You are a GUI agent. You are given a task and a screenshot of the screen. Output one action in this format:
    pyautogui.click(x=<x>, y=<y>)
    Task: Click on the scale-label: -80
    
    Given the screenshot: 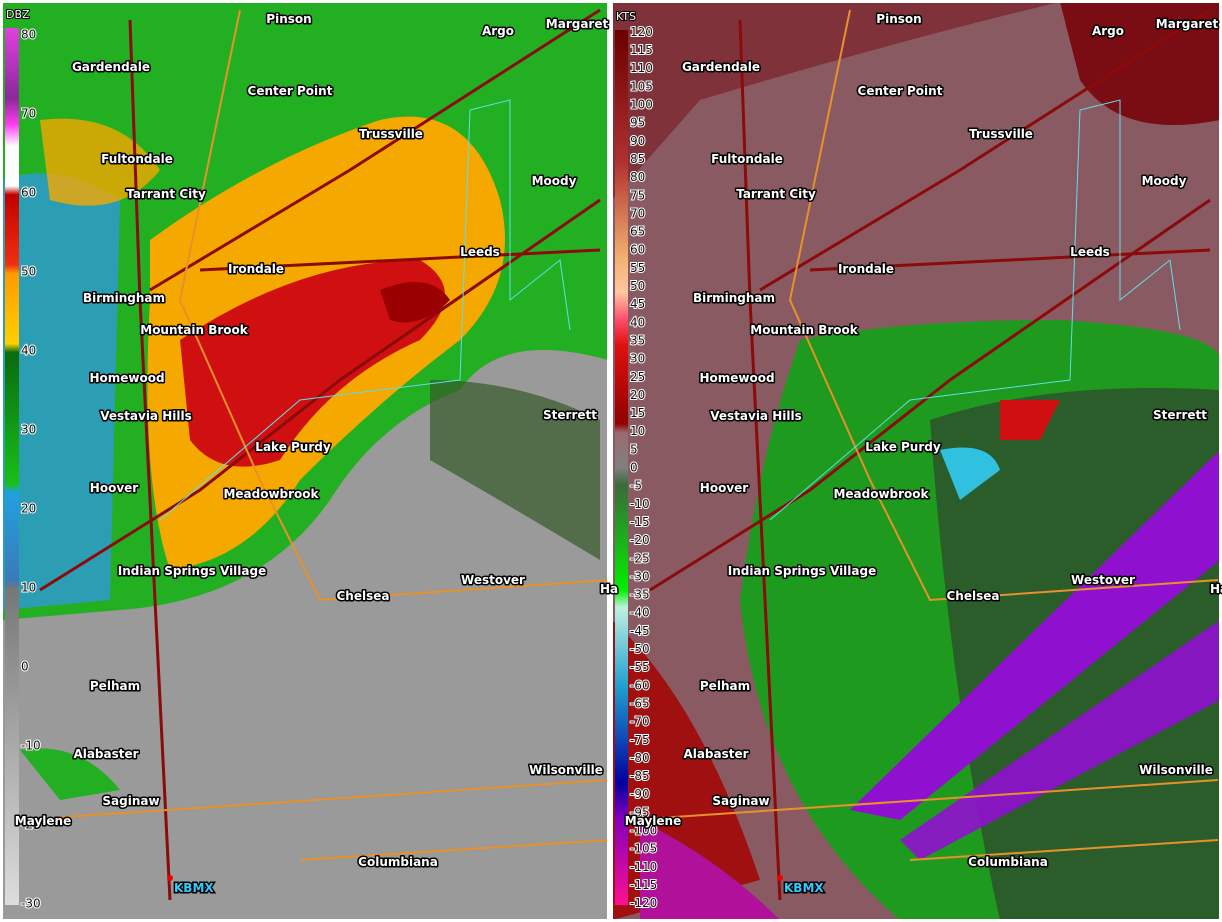 What is the action you would take?
    pyautogui.click(x=640, y=758)
    